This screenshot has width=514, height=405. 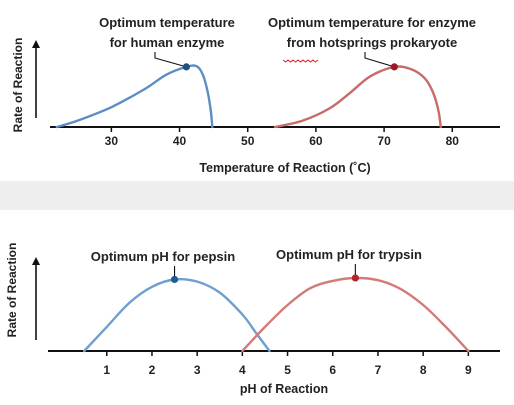 What do you see at coordinates (112, 141) in the screenshot?
I see `panel-1-tick-label-30: 30` at bounding box center [112, 141].